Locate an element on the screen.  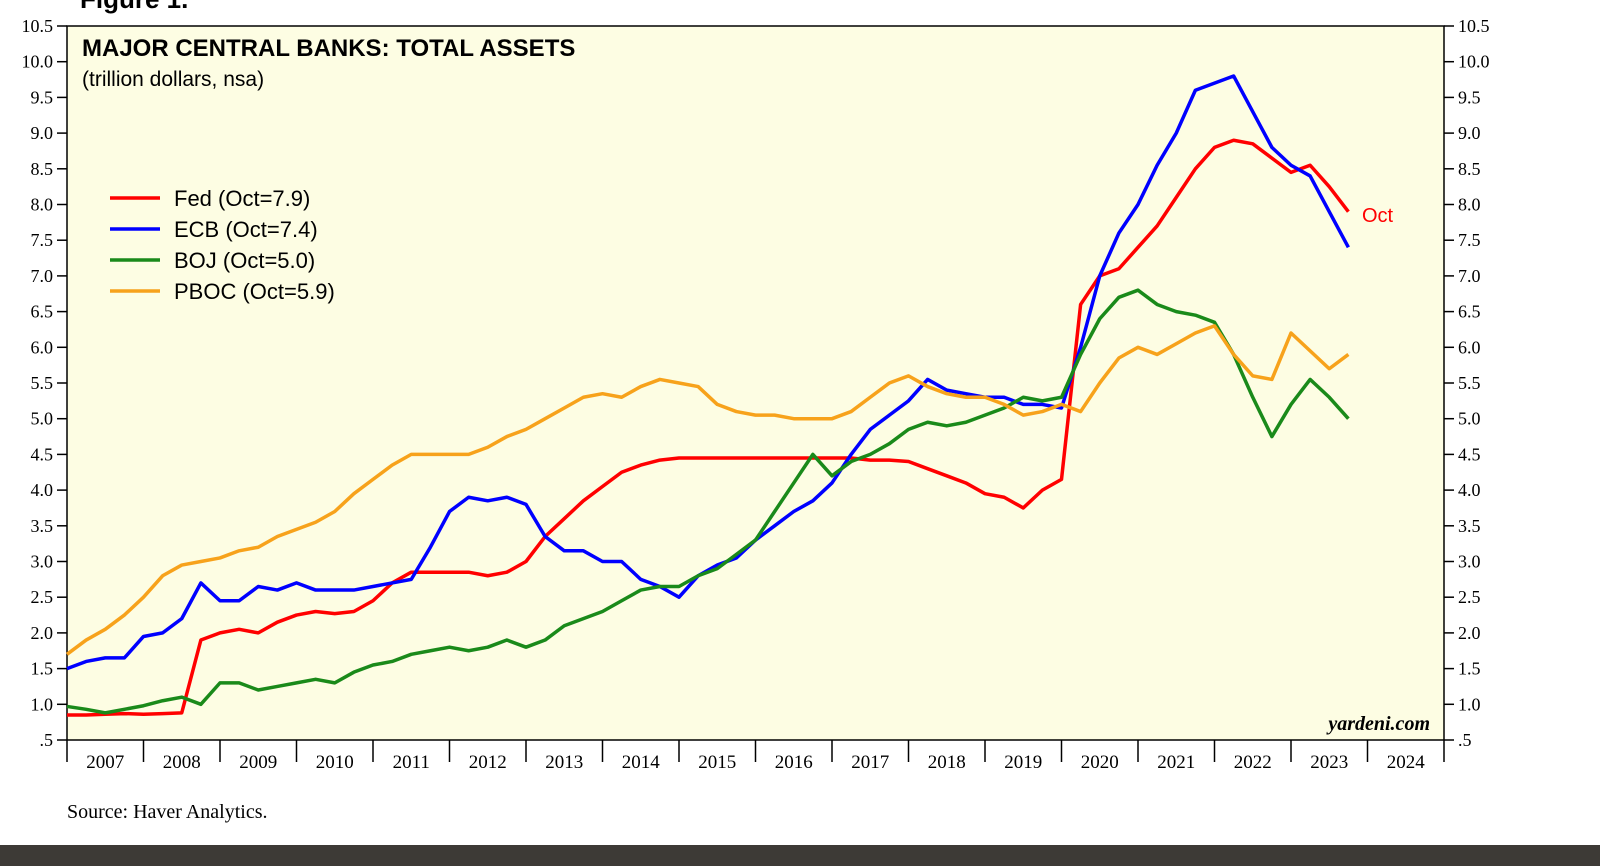
x-tick-label: 2018 is located at coordinates (947, 762).